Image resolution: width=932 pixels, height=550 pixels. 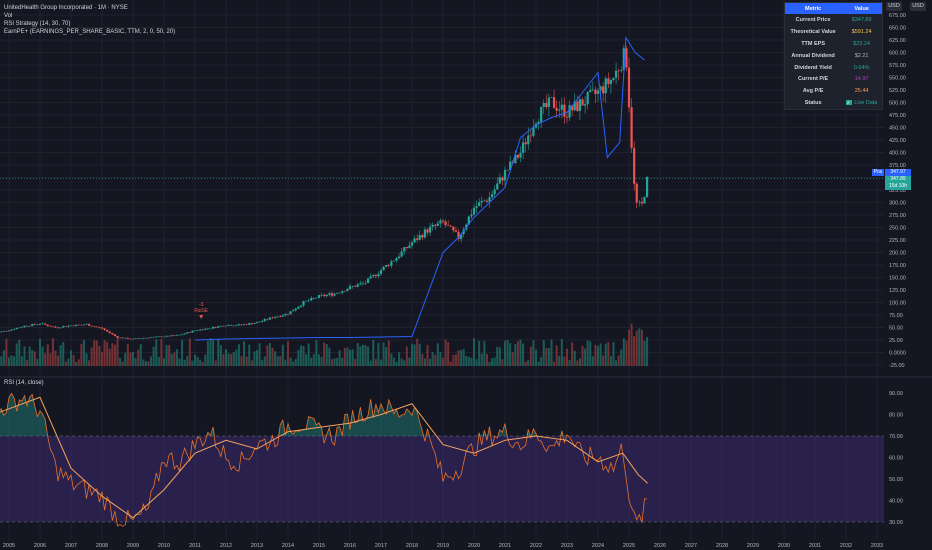 What do you see at coordinates (833, 103) in the screenshot?
I see `metric-row: Status ✔ Live Data` at bounding box center [833, 103].